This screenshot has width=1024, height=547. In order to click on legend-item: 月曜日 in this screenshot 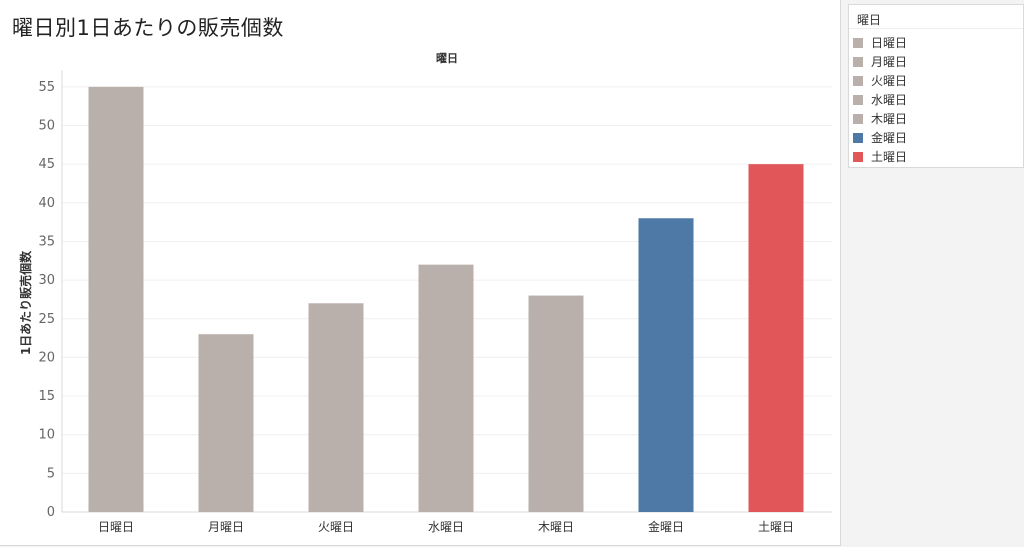, I will do `click(936, 61)`.